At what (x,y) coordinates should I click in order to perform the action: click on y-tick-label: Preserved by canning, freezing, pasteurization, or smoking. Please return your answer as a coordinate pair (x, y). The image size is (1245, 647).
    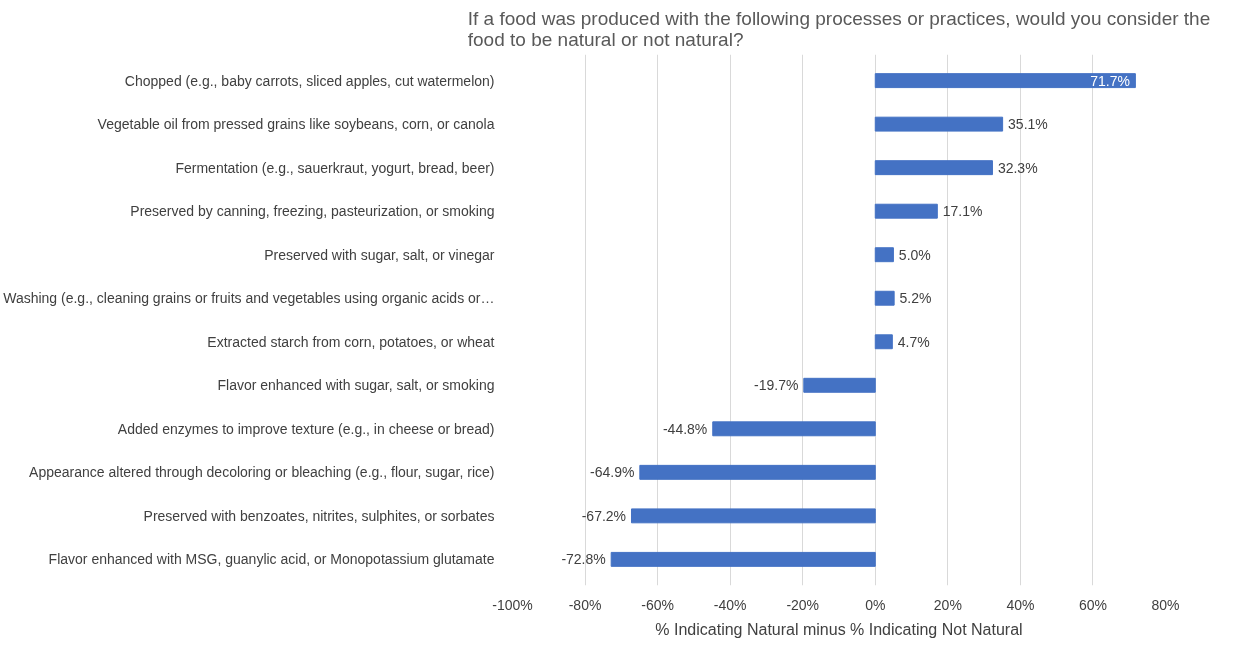
    Looking at the image, I should click on (312, 211).